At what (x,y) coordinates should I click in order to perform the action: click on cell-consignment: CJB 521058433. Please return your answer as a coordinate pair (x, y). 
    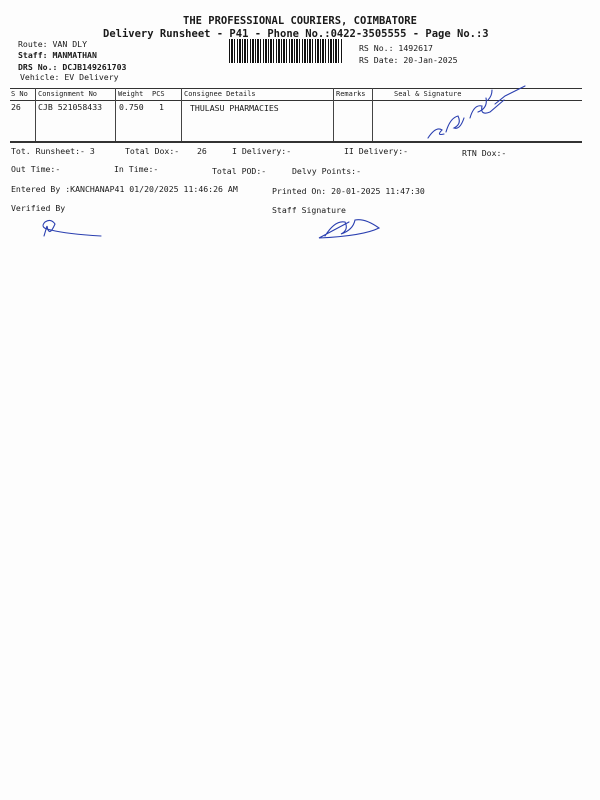
    Looking at the image, I should click on (70, 107).